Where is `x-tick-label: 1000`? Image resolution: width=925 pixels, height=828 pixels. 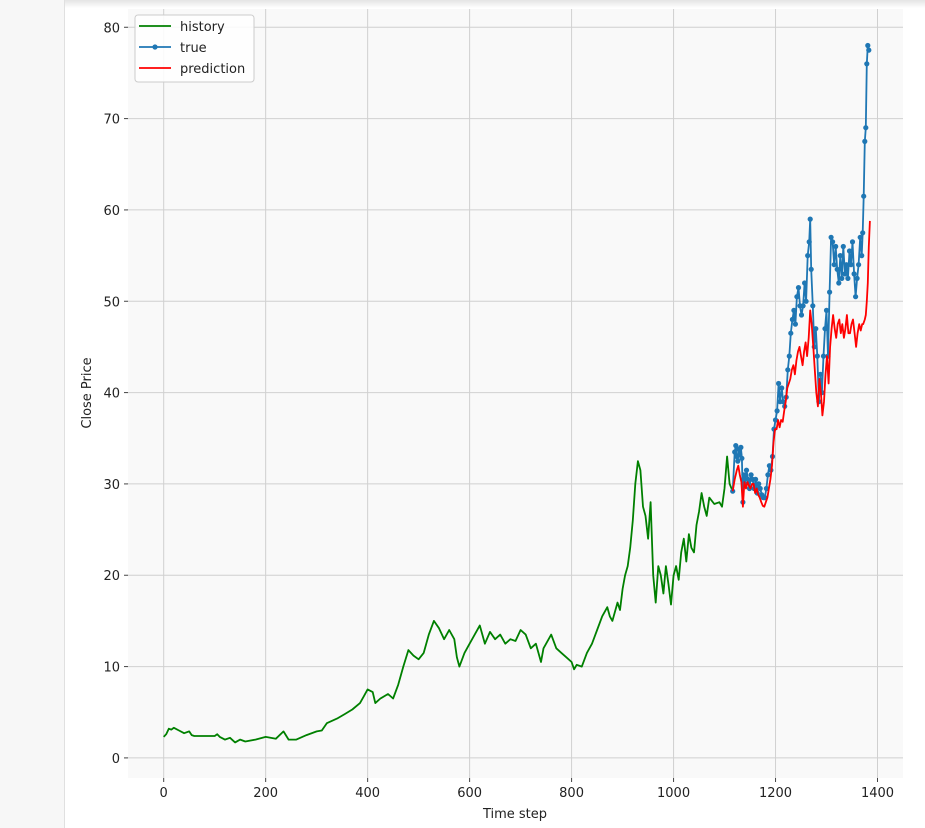
x-tick-label: 1000 is located at coordinates (673, 793).